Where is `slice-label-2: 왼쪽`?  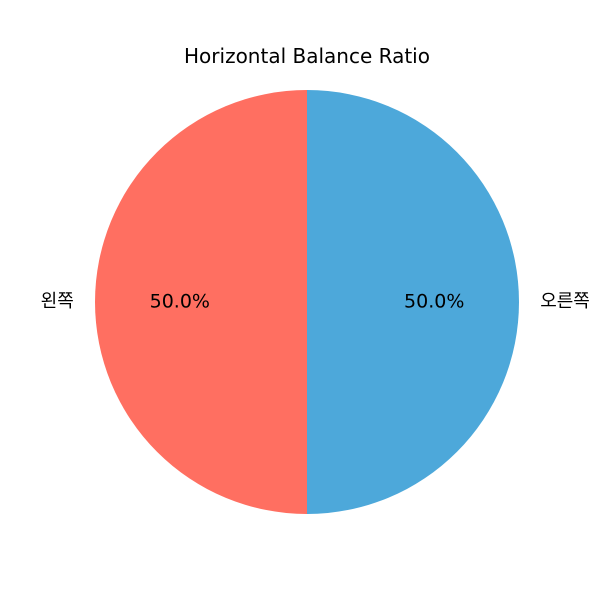 slice-label-2: 왼쪽 is located at coordinates (57, 301).